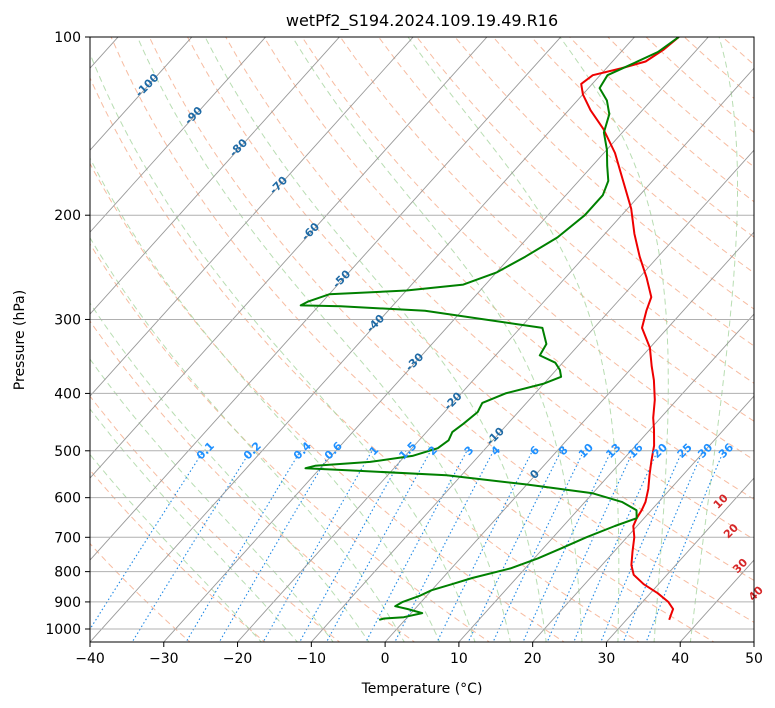 This screenshot has height=708, width=775. What do you see at coordinates (459, 659) in the screenshot?
I see `x-tick-label: 10` at bounding box center [459, 659].